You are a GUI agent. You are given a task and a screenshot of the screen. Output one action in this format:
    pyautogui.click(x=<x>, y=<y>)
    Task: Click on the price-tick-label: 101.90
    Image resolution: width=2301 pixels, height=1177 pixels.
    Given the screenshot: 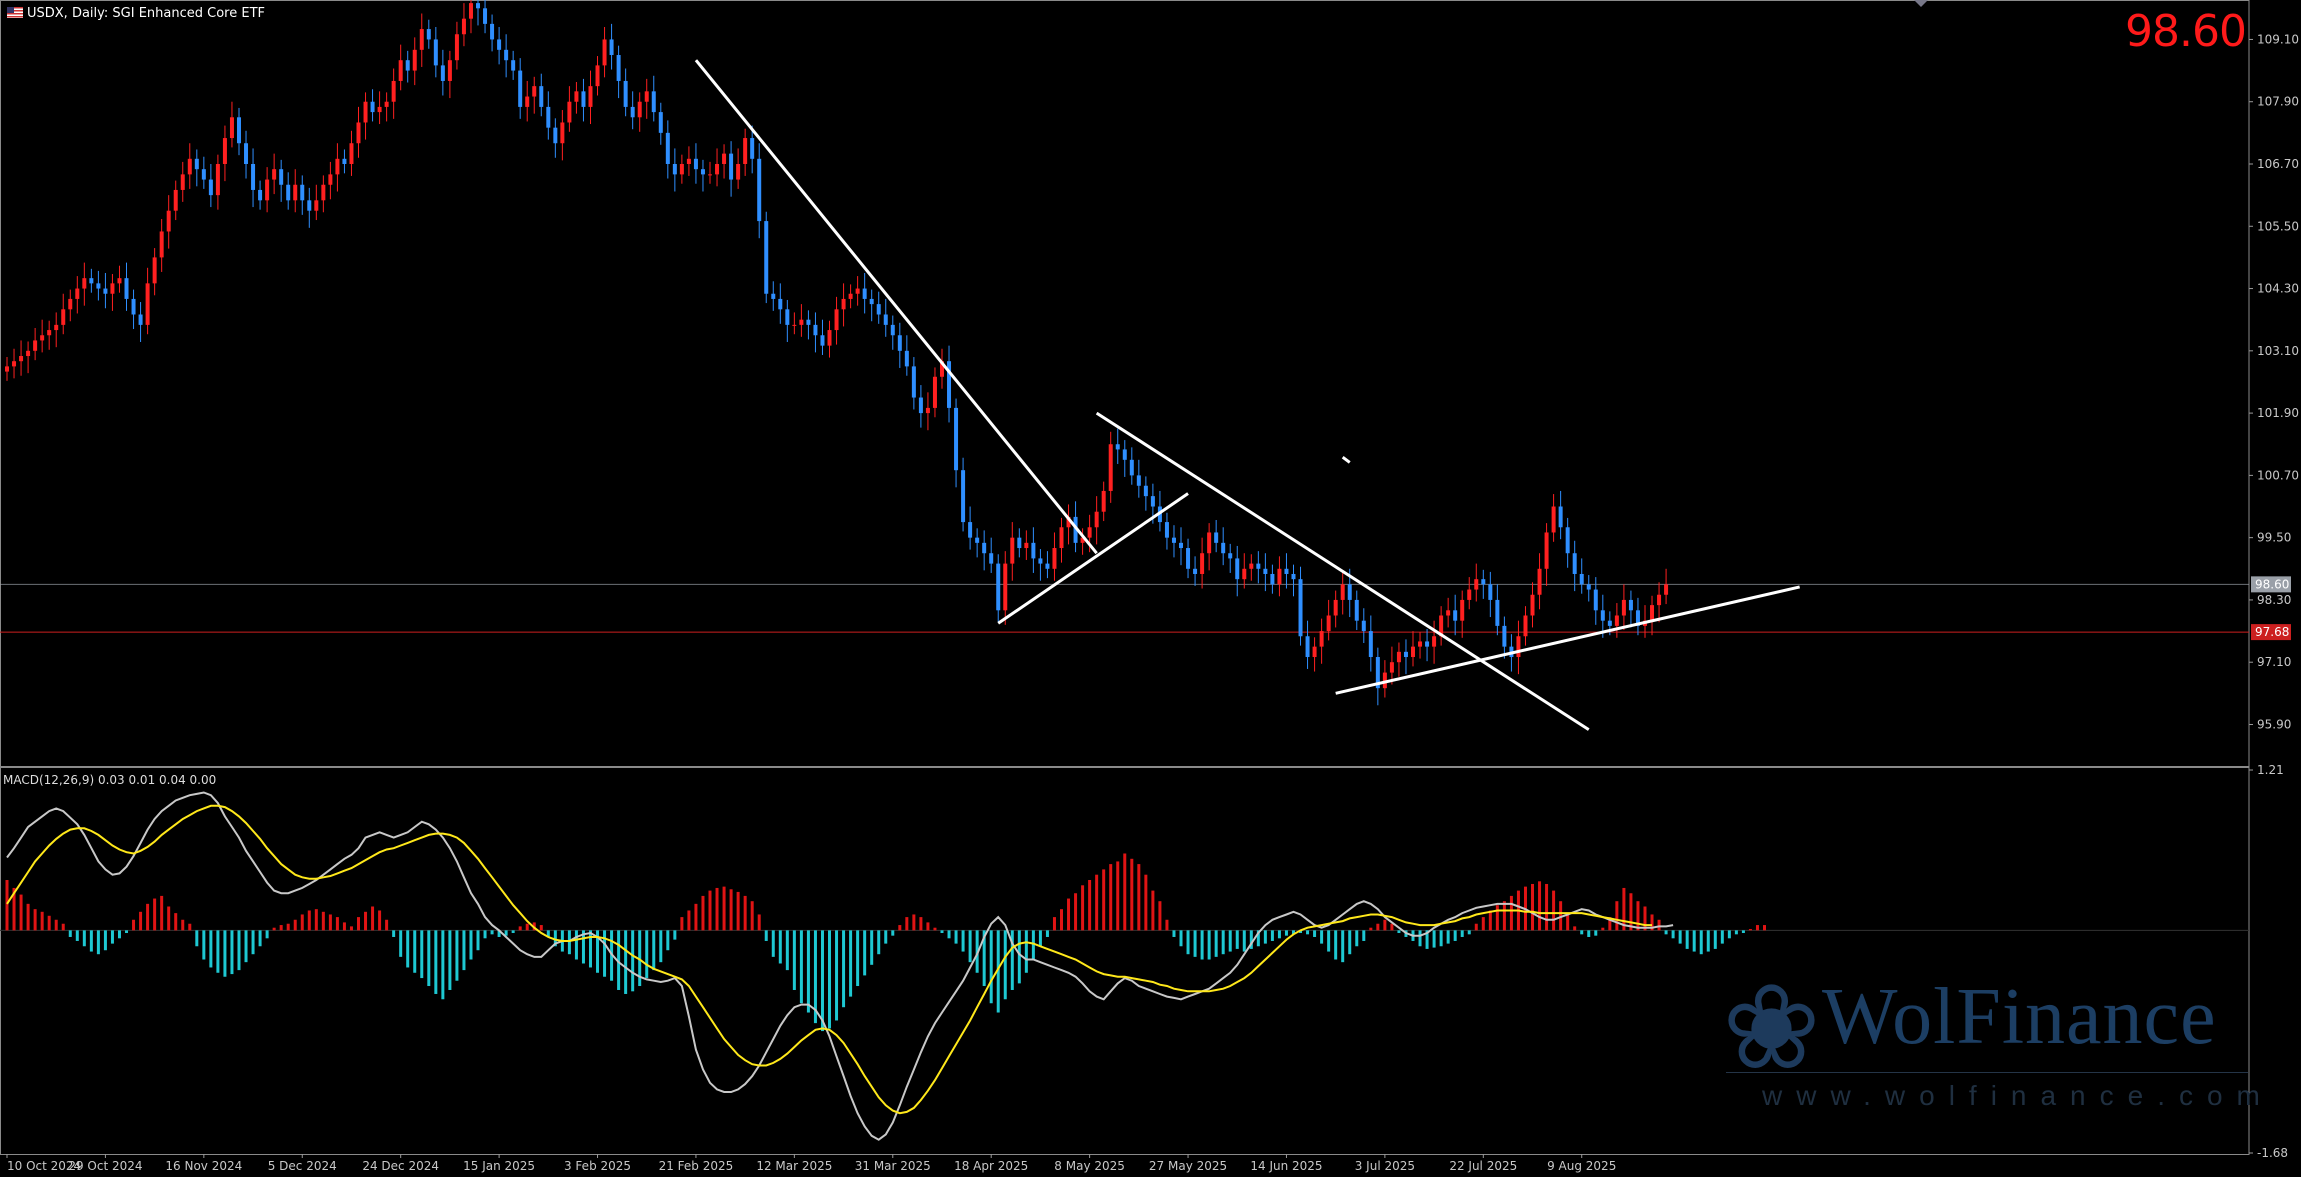 What is the action you would take?
    pyautogui.click(x=2278, y=413)
    